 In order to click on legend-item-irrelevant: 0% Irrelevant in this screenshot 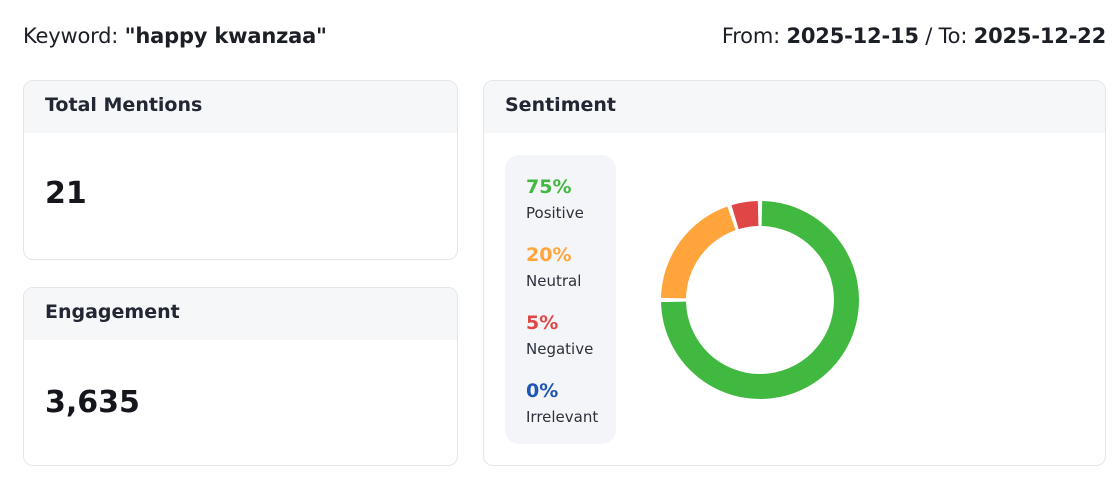, I will do `click(562, 403)`.